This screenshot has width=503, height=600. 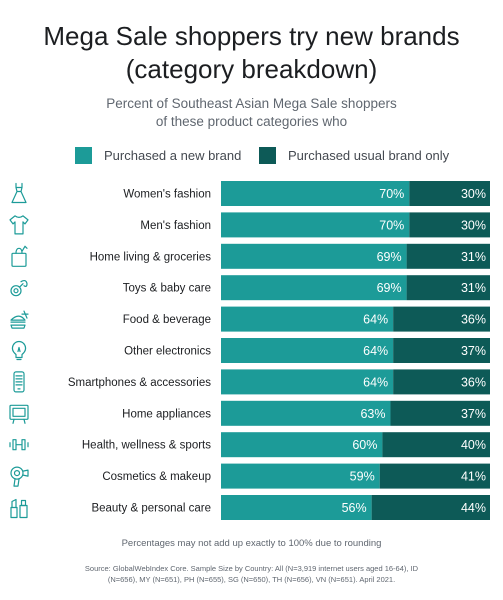 What do you see at coordinates (167, 195) in the screenshot?
I see `category-label: Women's fashion` at bounding box center [167, 195].